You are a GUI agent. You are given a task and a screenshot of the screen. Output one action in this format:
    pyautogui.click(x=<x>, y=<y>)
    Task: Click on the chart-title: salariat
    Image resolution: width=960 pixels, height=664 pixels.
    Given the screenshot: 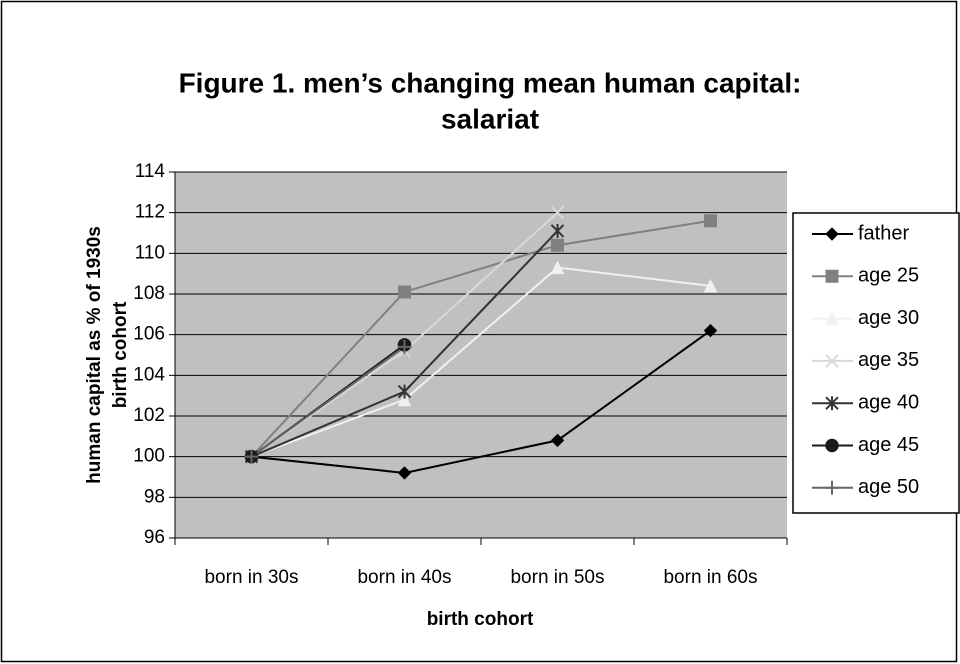 What is the action you would take?
    pyautogui.click(x=490, y=118)
    